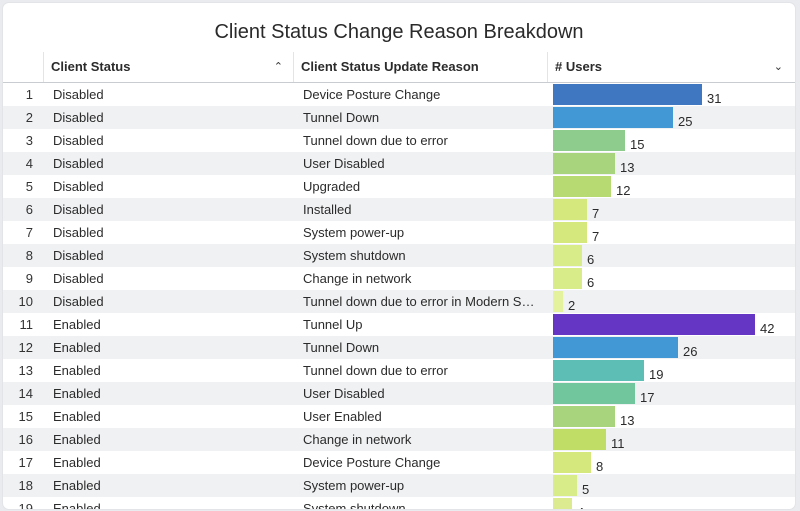 The height and width of the screenshot is (511, 800). I want to click on table-row: 17 Enabled Device Posture Change 8, so click(399, 462).